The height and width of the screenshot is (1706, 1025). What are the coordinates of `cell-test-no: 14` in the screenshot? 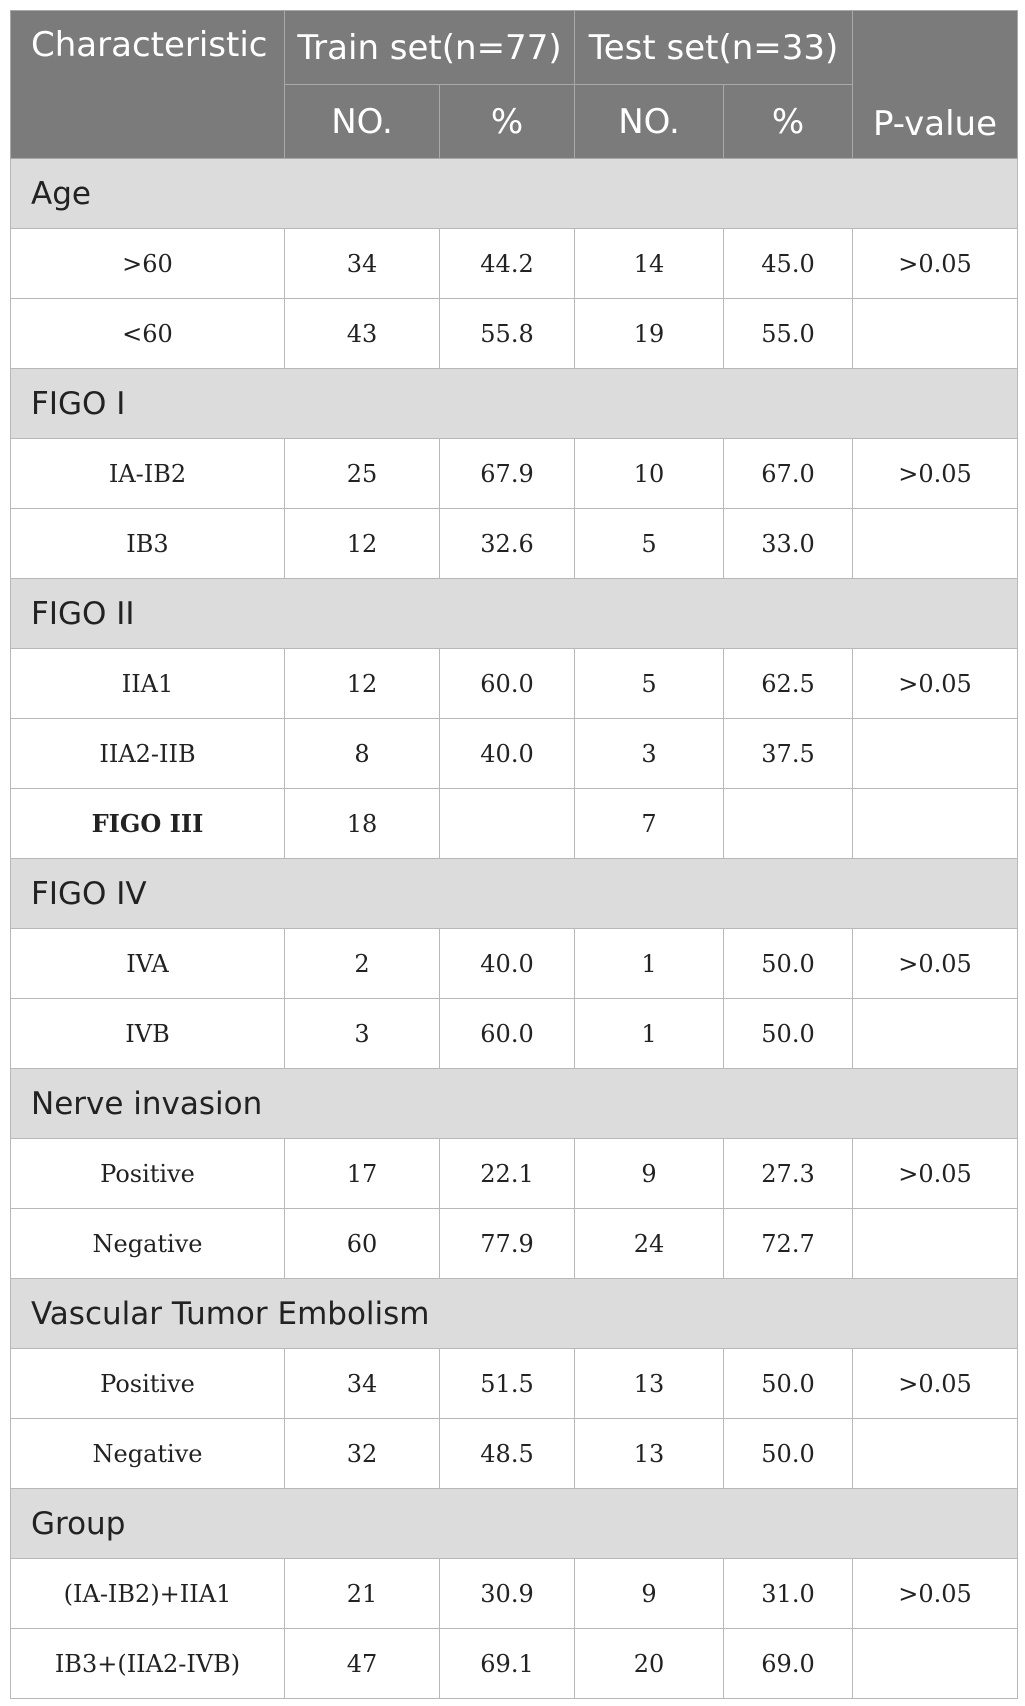 It's located at (649, 263).